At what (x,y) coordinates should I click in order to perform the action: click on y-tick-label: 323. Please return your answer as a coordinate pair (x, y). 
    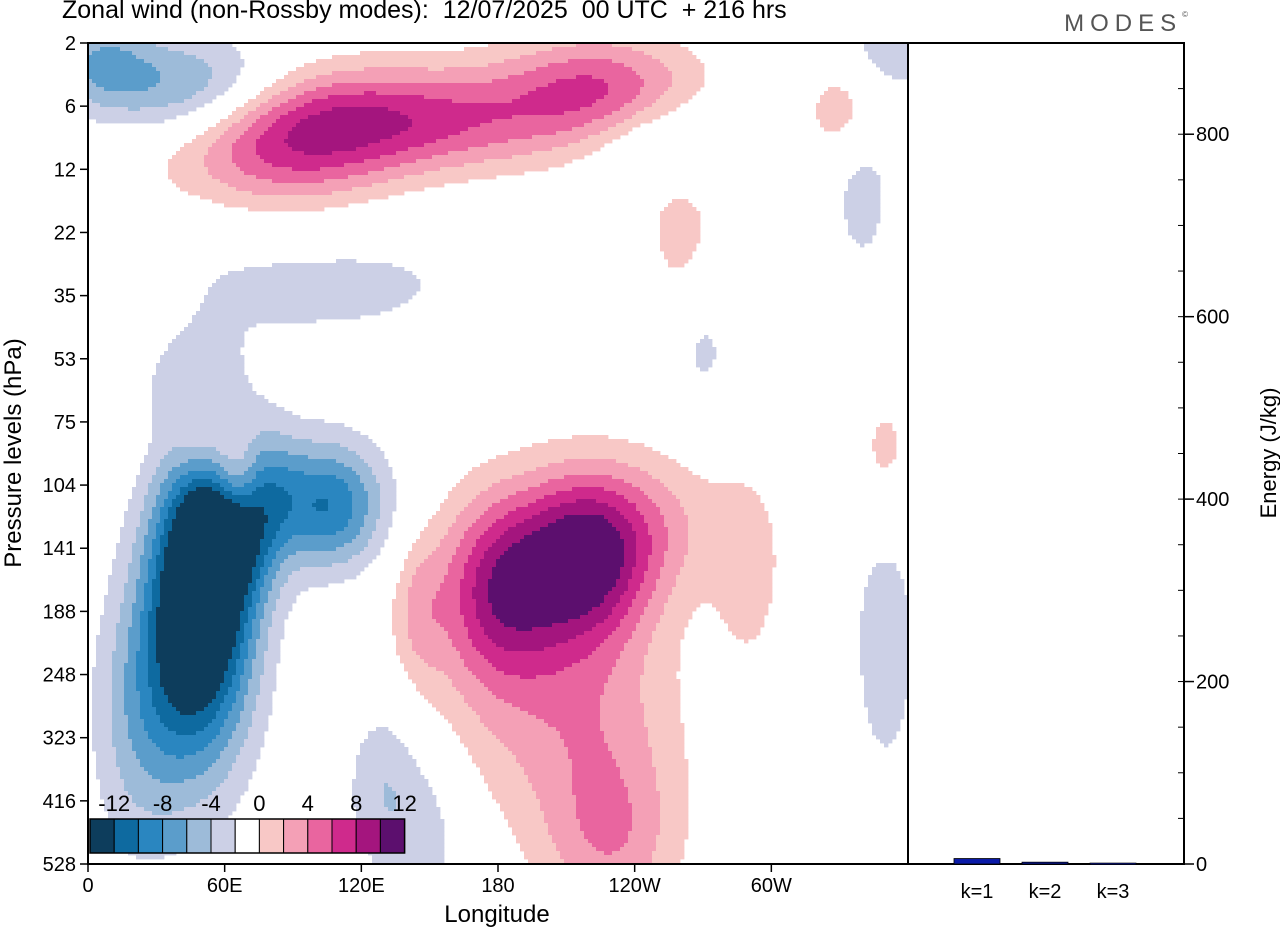
    Looking at the image, I should click on (59, 739).